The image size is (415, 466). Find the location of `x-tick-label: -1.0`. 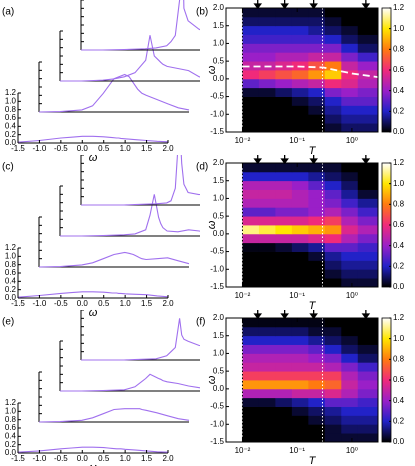

x-tick-label: -1.0 is located at coordinates (40, 303).